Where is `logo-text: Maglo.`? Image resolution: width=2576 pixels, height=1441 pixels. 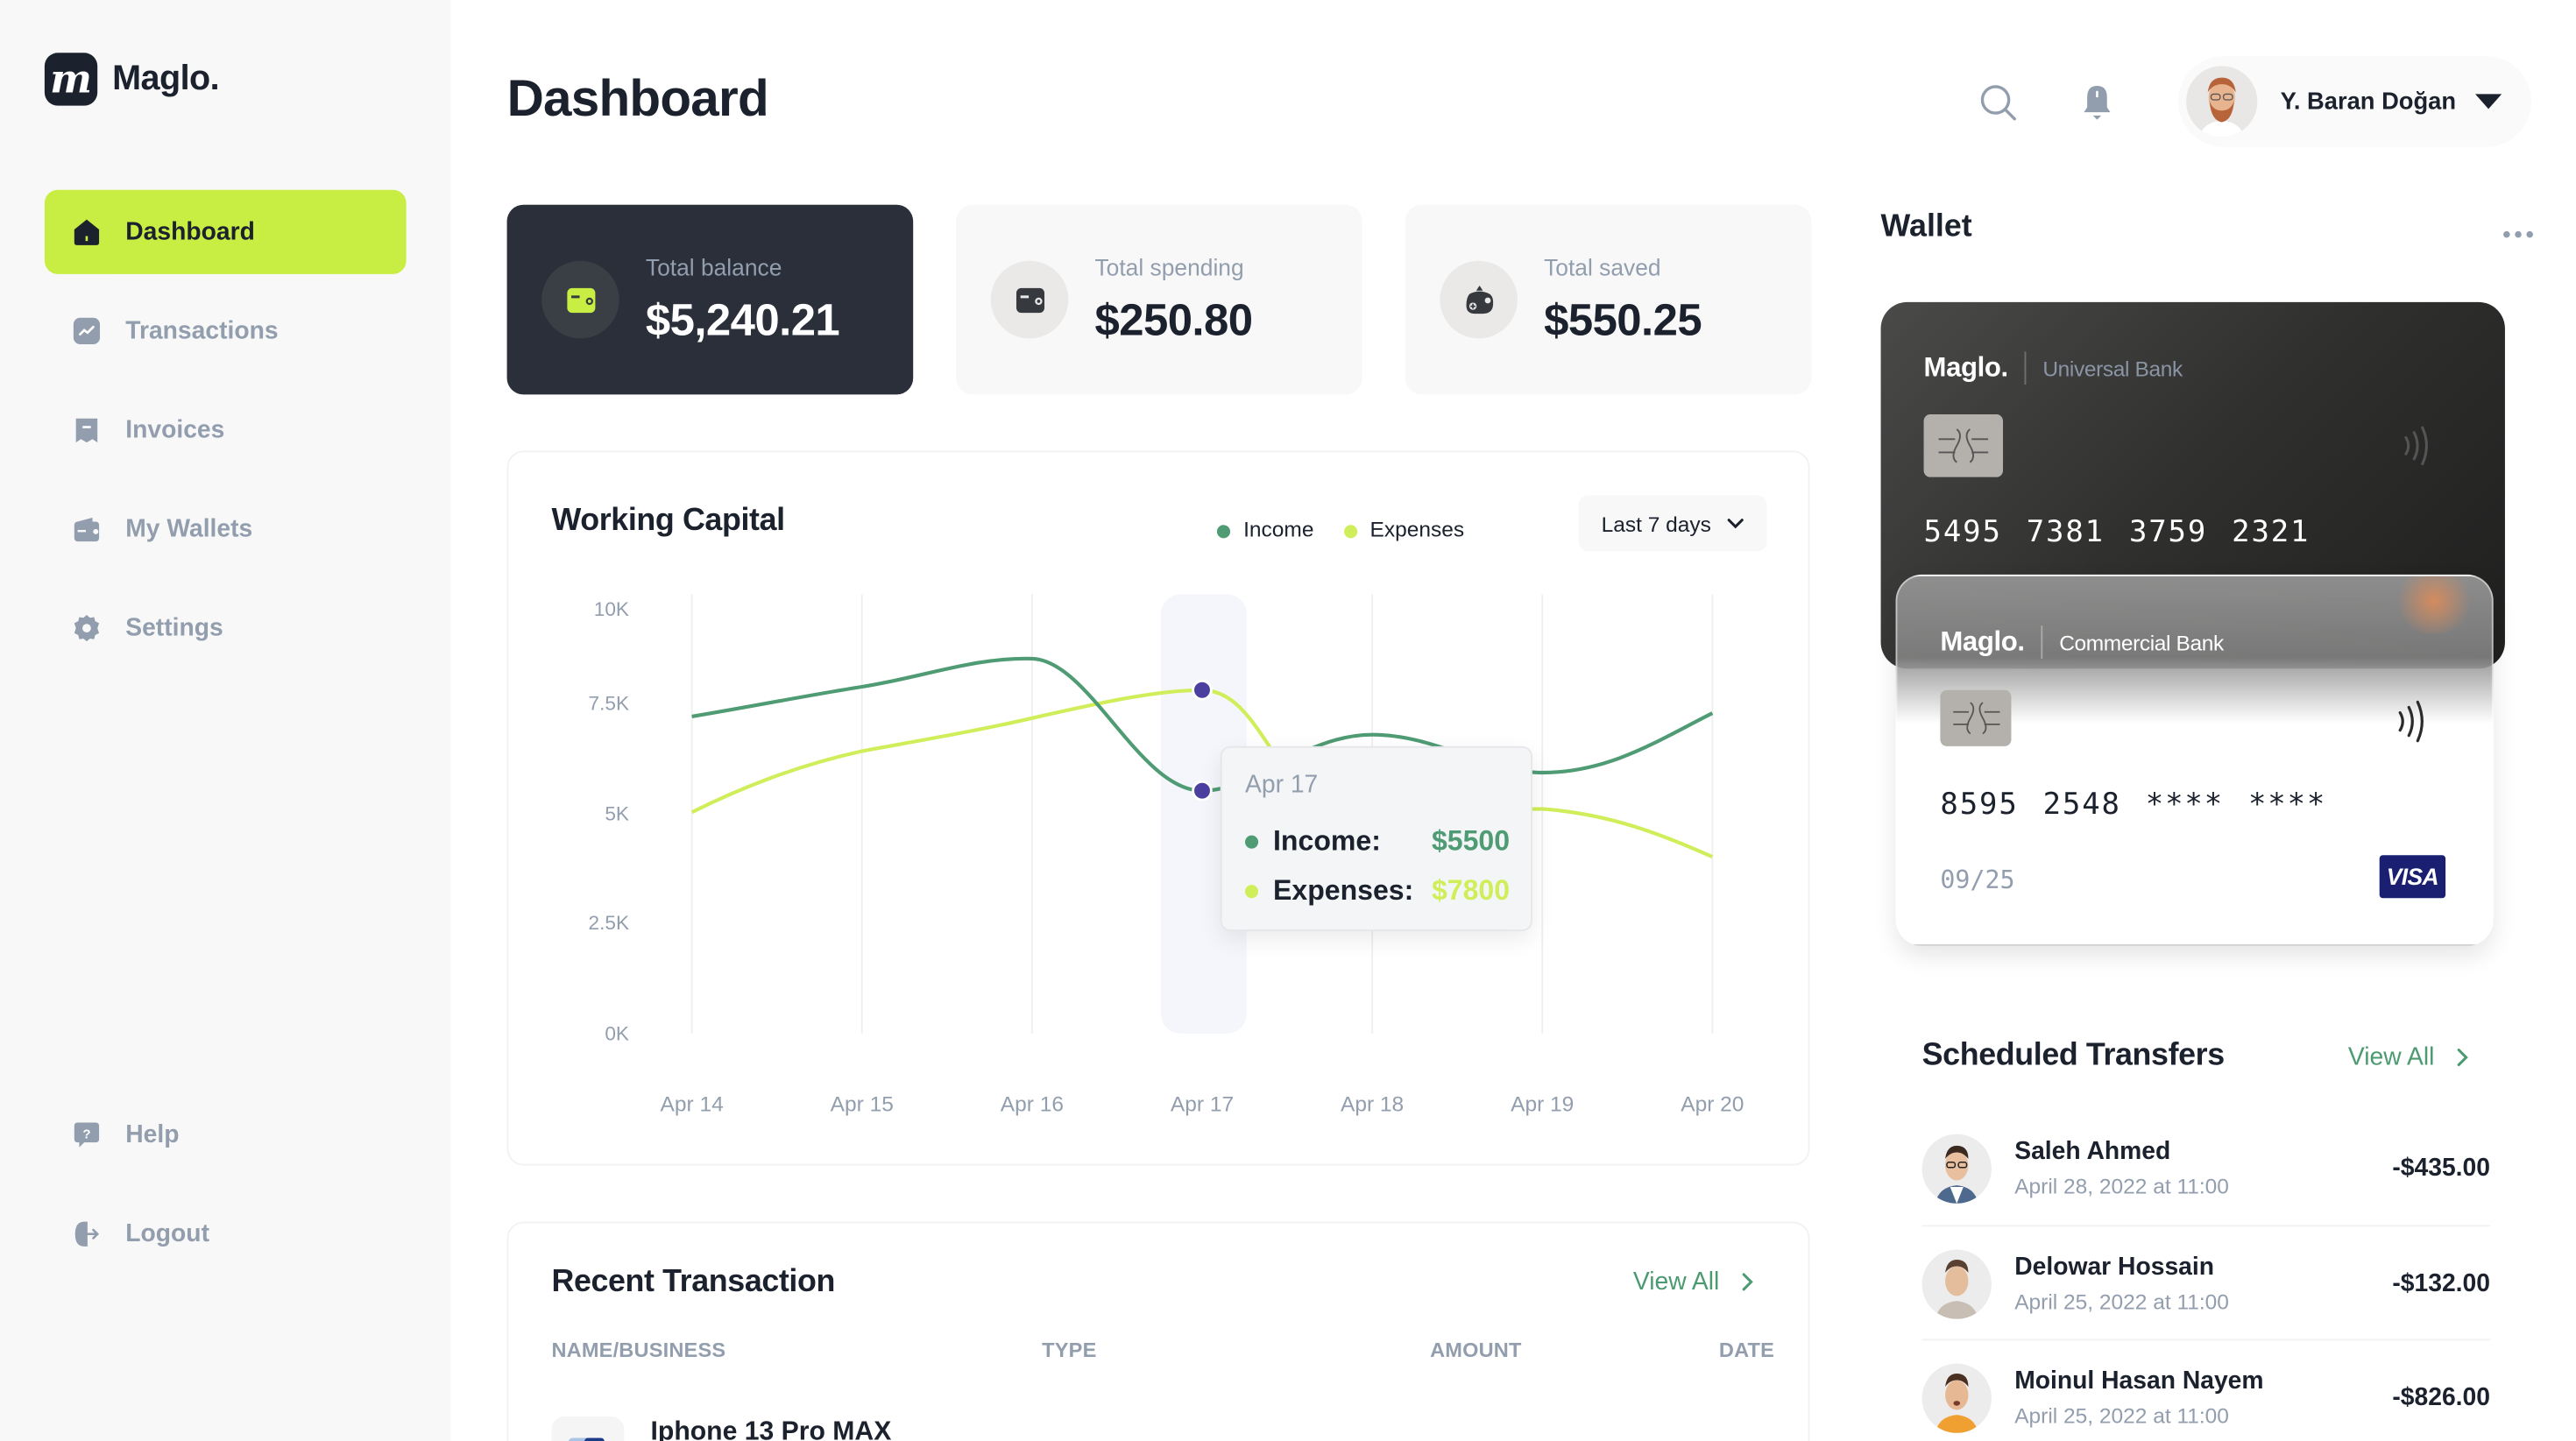 logo-text: Maglo. is located at coordinates (166, 79).